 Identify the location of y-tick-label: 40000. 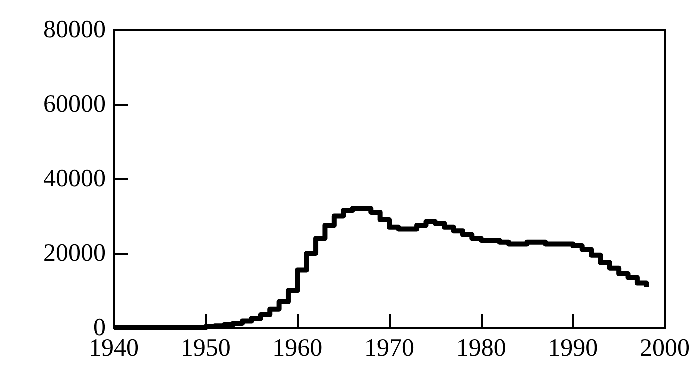
(75, 179).